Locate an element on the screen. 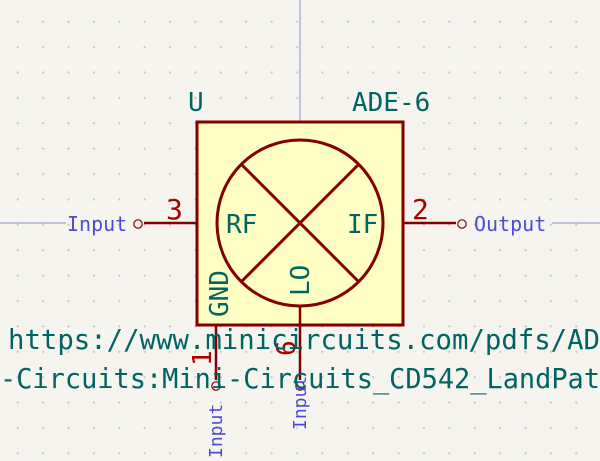  pin-rf-number: 3 is located at coordinates (174, 209).